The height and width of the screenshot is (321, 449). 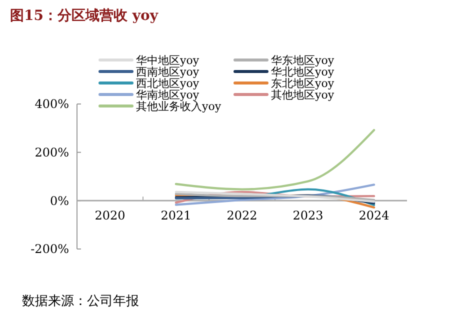 I want to click on x-tick-label: 2024, so click(x=374, y=215).